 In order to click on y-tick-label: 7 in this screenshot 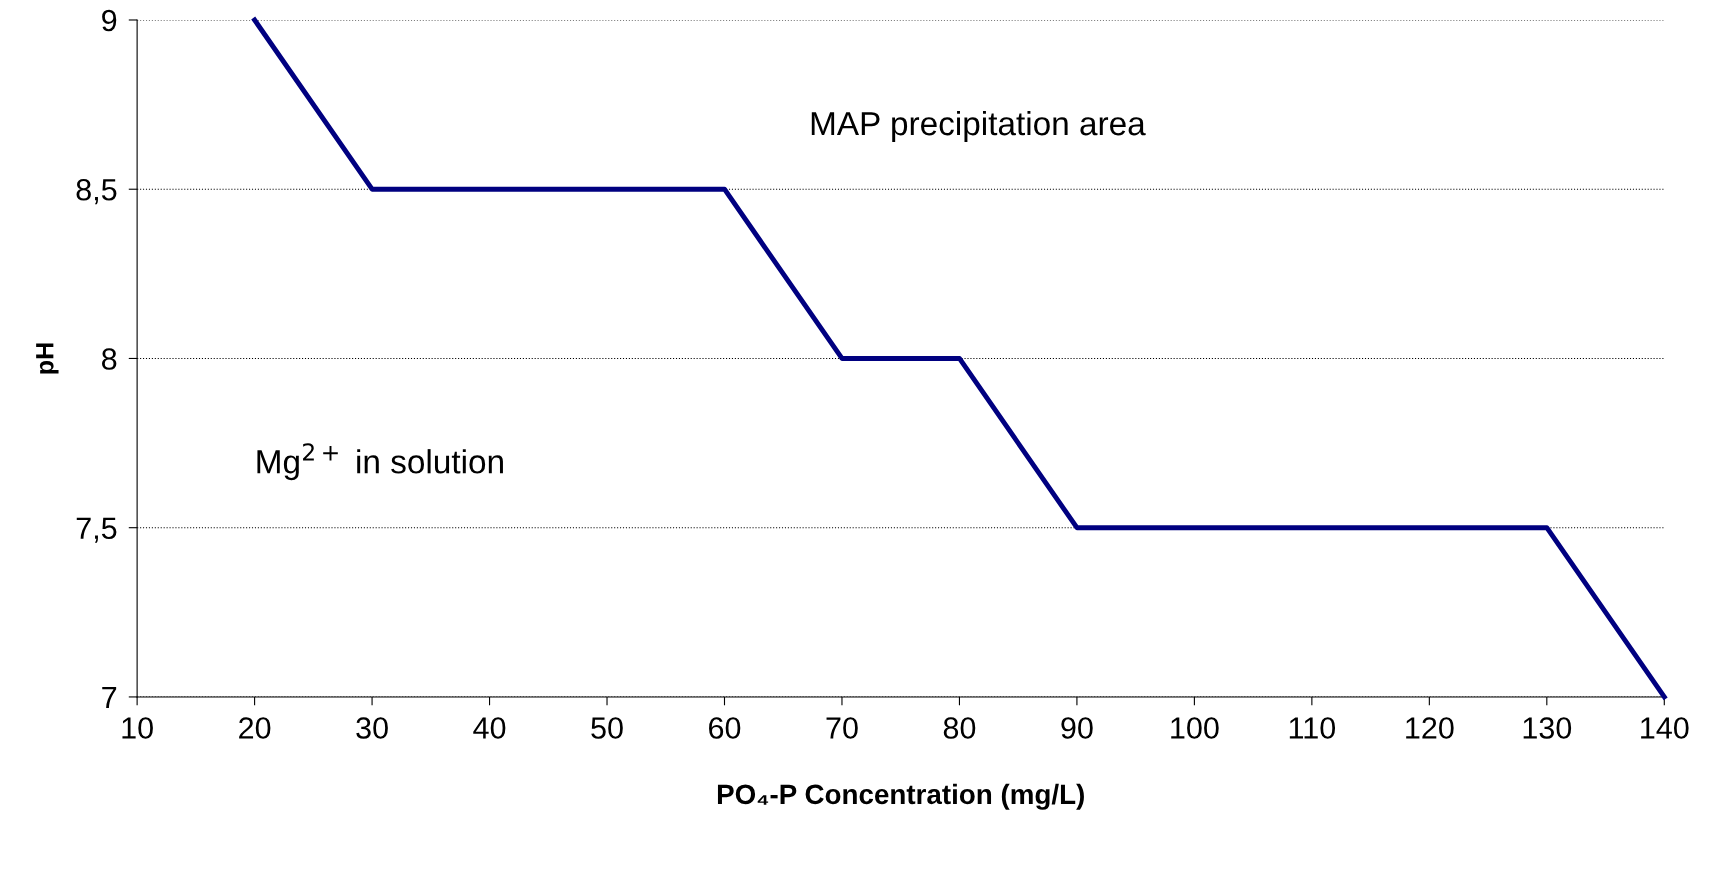, I will do `click(109, 697)`.